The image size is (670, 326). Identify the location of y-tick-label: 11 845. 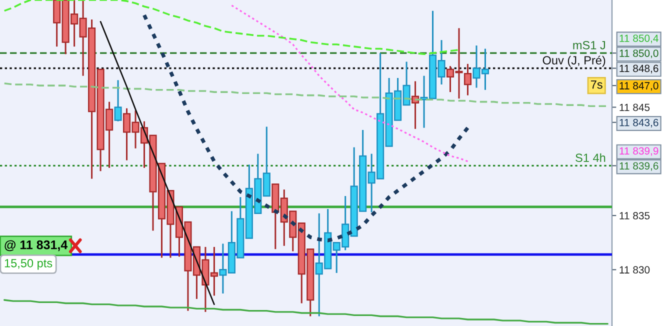
(635, 108).